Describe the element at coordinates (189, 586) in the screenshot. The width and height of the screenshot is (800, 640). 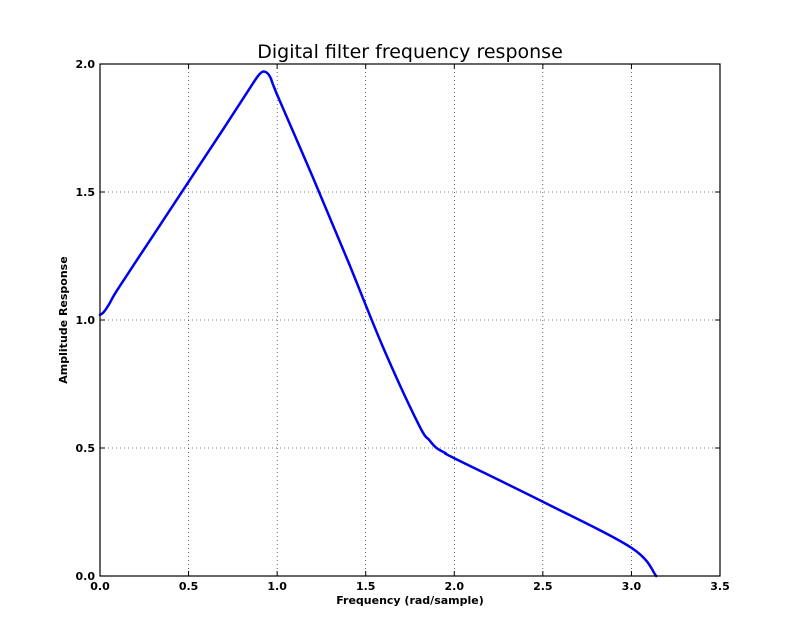
I see `x-tick-label: 0.5` at that location.